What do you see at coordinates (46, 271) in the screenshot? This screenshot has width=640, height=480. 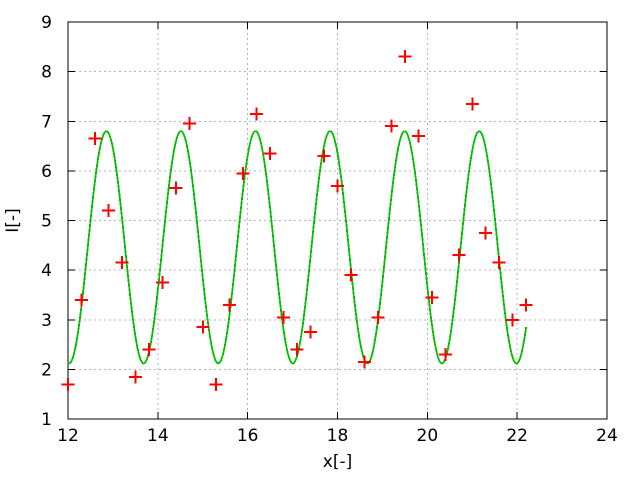 I see `y-tick-label: 4` at bounding box center [46, 271].